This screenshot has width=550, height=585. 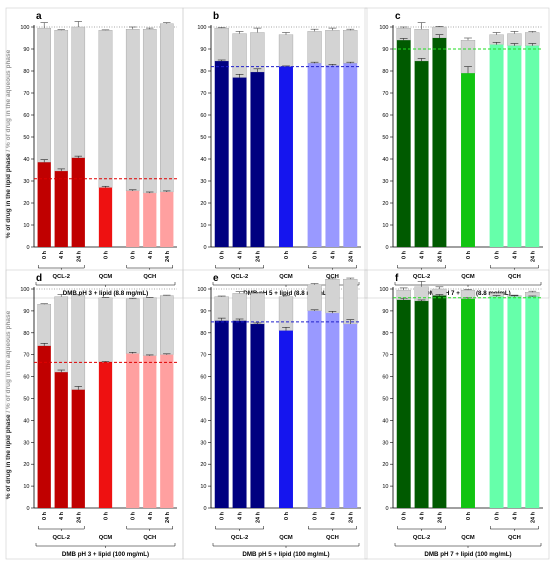 I want to click on y-tick-label: 10, so click(x=203, y=226).